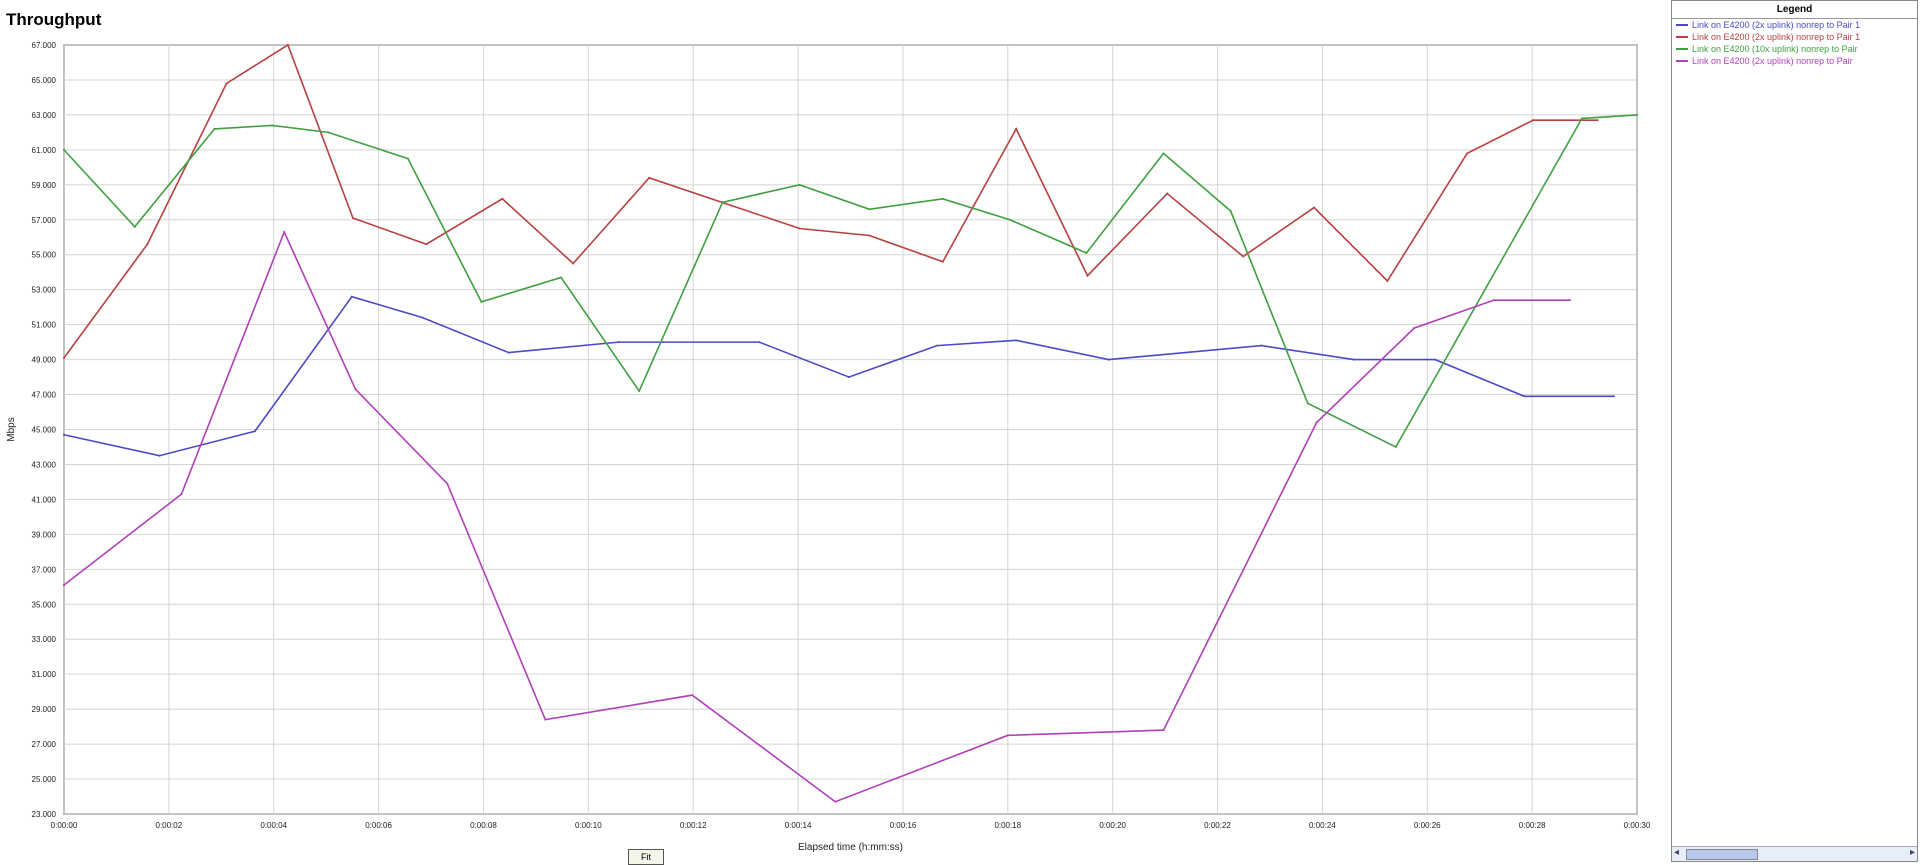  I want to click on x-tick-label: 0:00:22, so click(1217, 825).